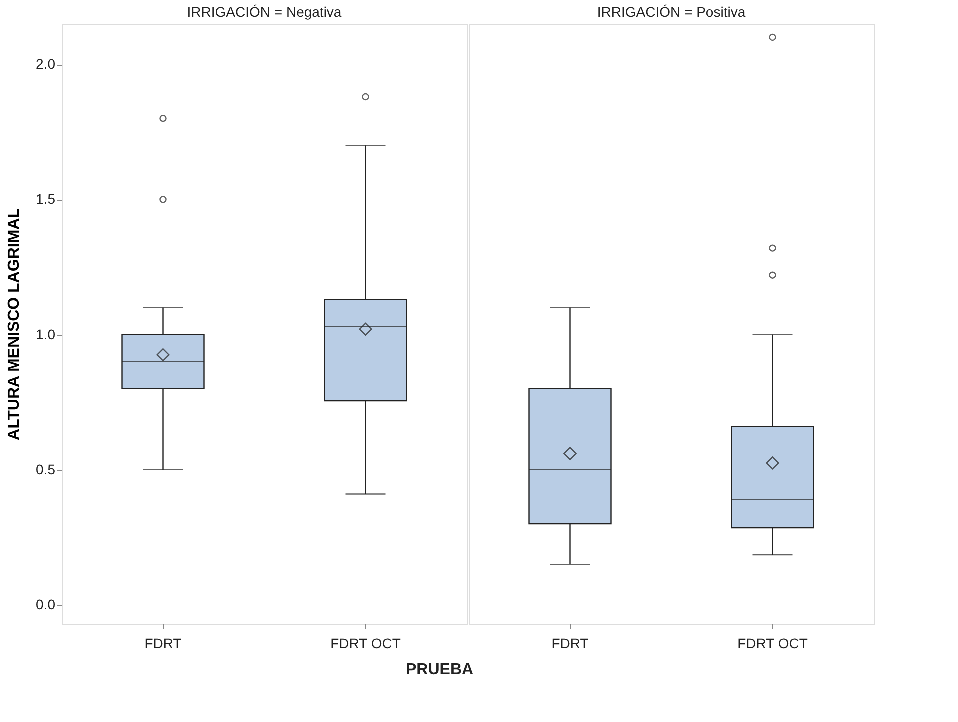 This screenshot has height=722, width=958. I want to click on y-tick-label: 0.0, so click(46, 604).